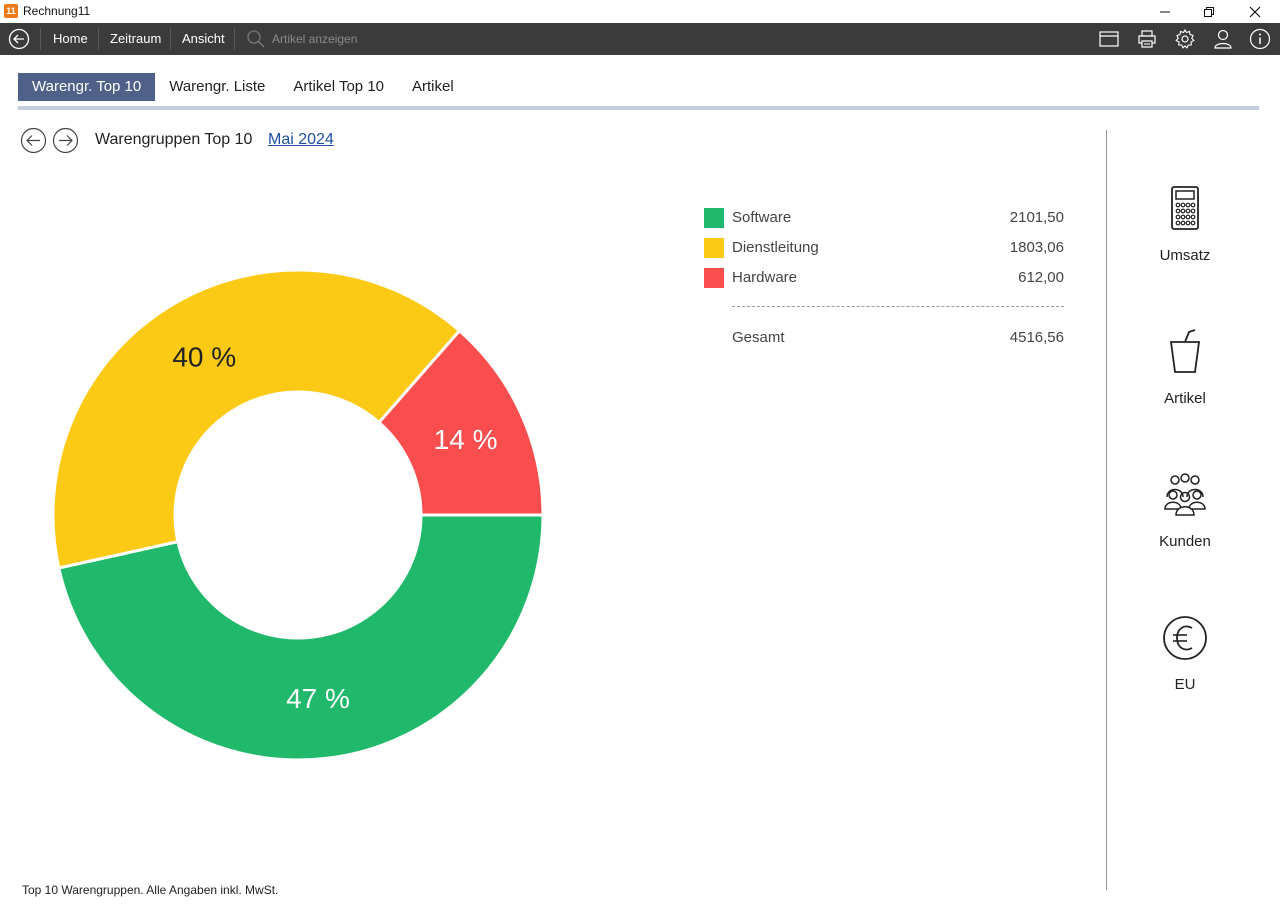  I want to click on info-icon, so click(1260, 39).